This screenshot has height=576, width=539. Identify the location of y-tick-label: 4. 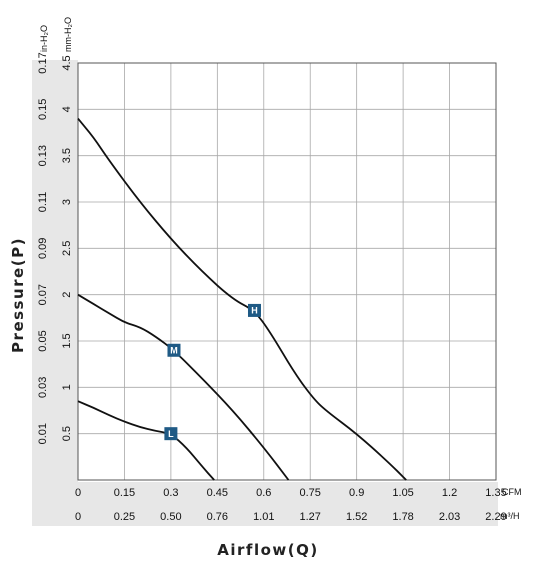
(67, 109).